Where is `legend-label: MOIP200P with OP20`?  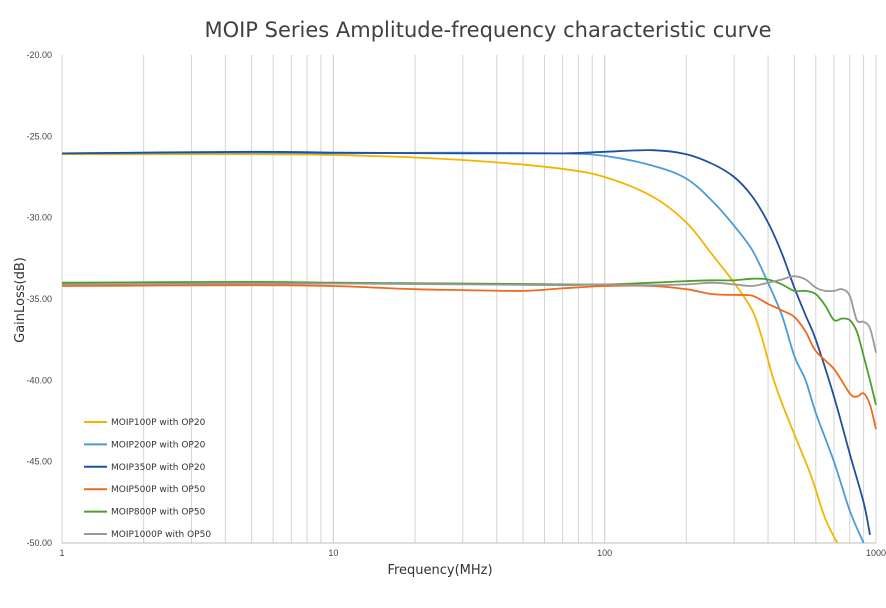 legend-label: MOIP200P with OP20 is located at coordinates (158, 445).